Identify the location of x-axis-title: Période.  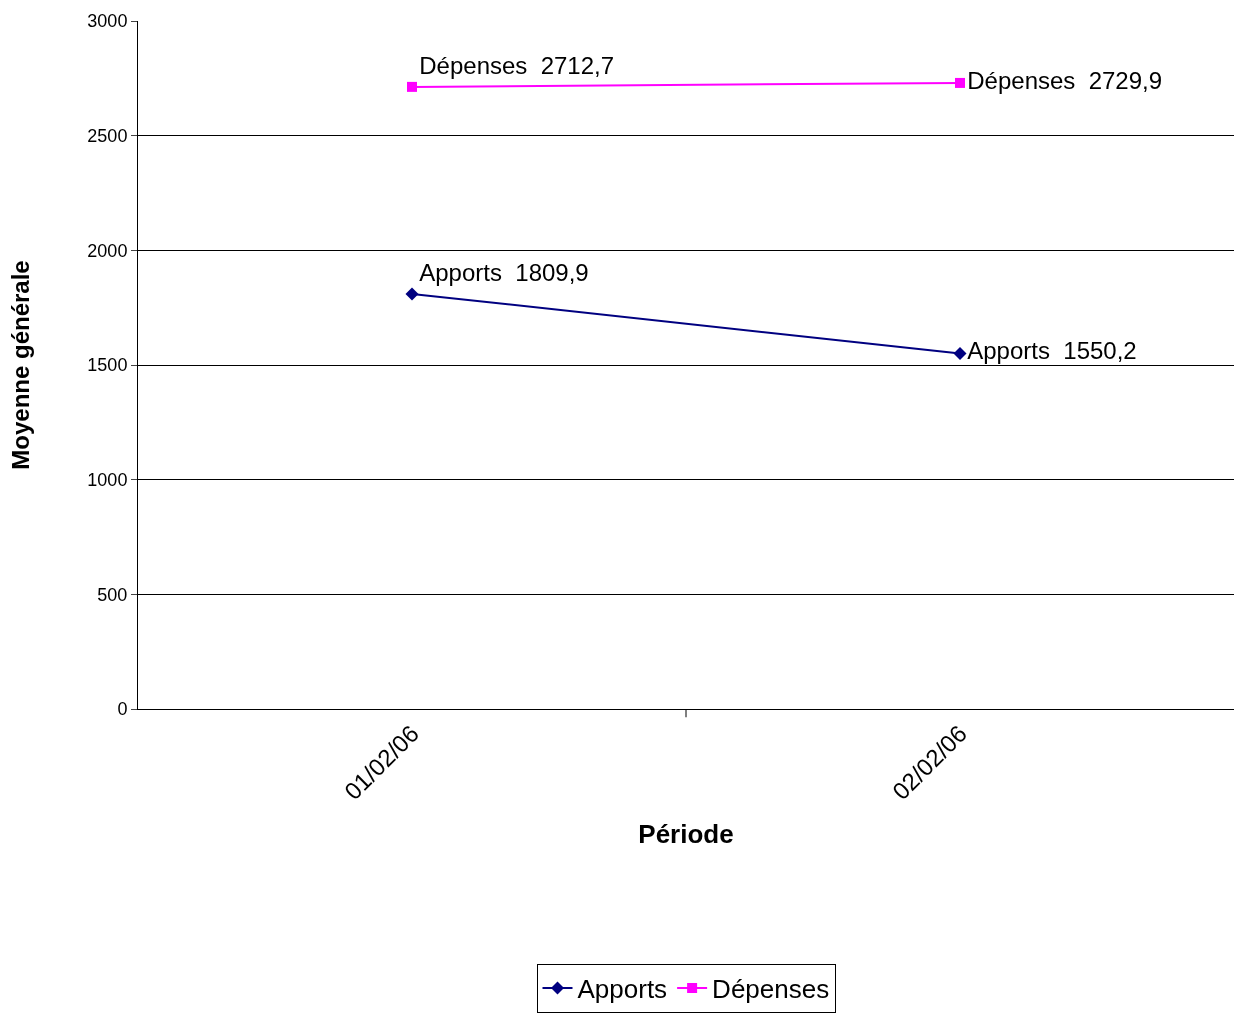
(686, 833).